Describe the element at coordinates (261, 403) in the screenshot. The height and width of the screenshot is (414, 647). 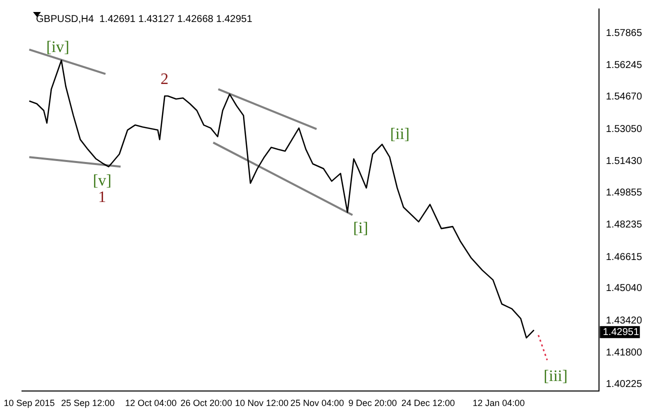
I see `x-tick-label: 10 Nov 12:00` at that location.